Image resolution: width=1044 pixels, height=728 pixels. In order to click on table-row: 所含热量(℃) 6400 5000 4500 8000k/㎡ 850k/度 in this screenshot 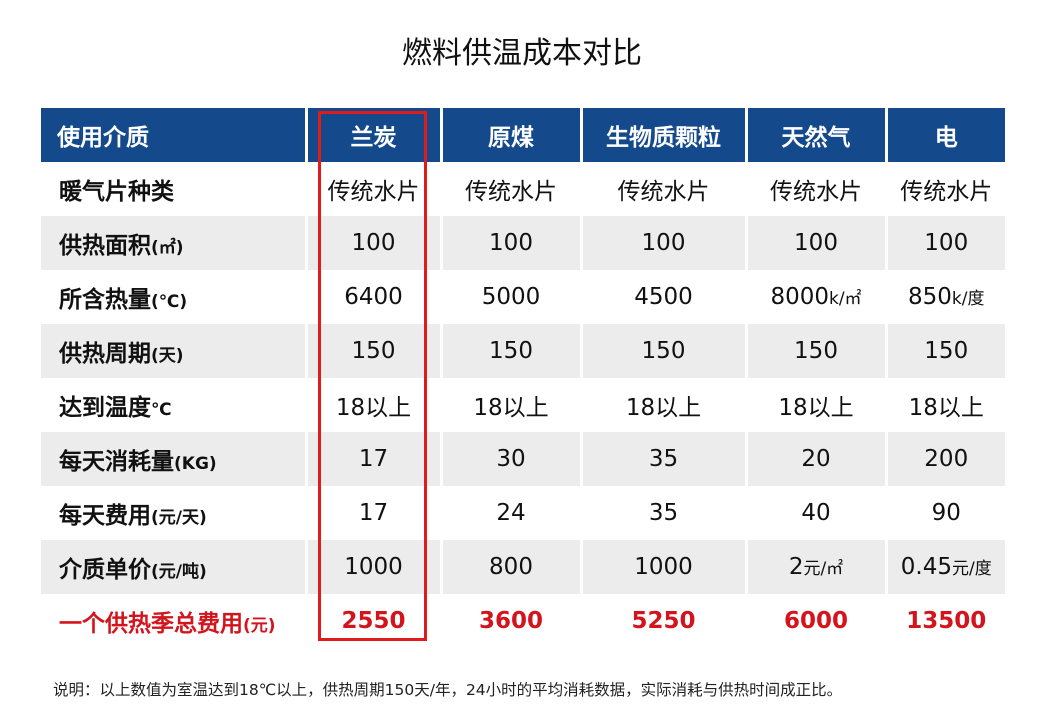, I will do `click(523, 297)`.